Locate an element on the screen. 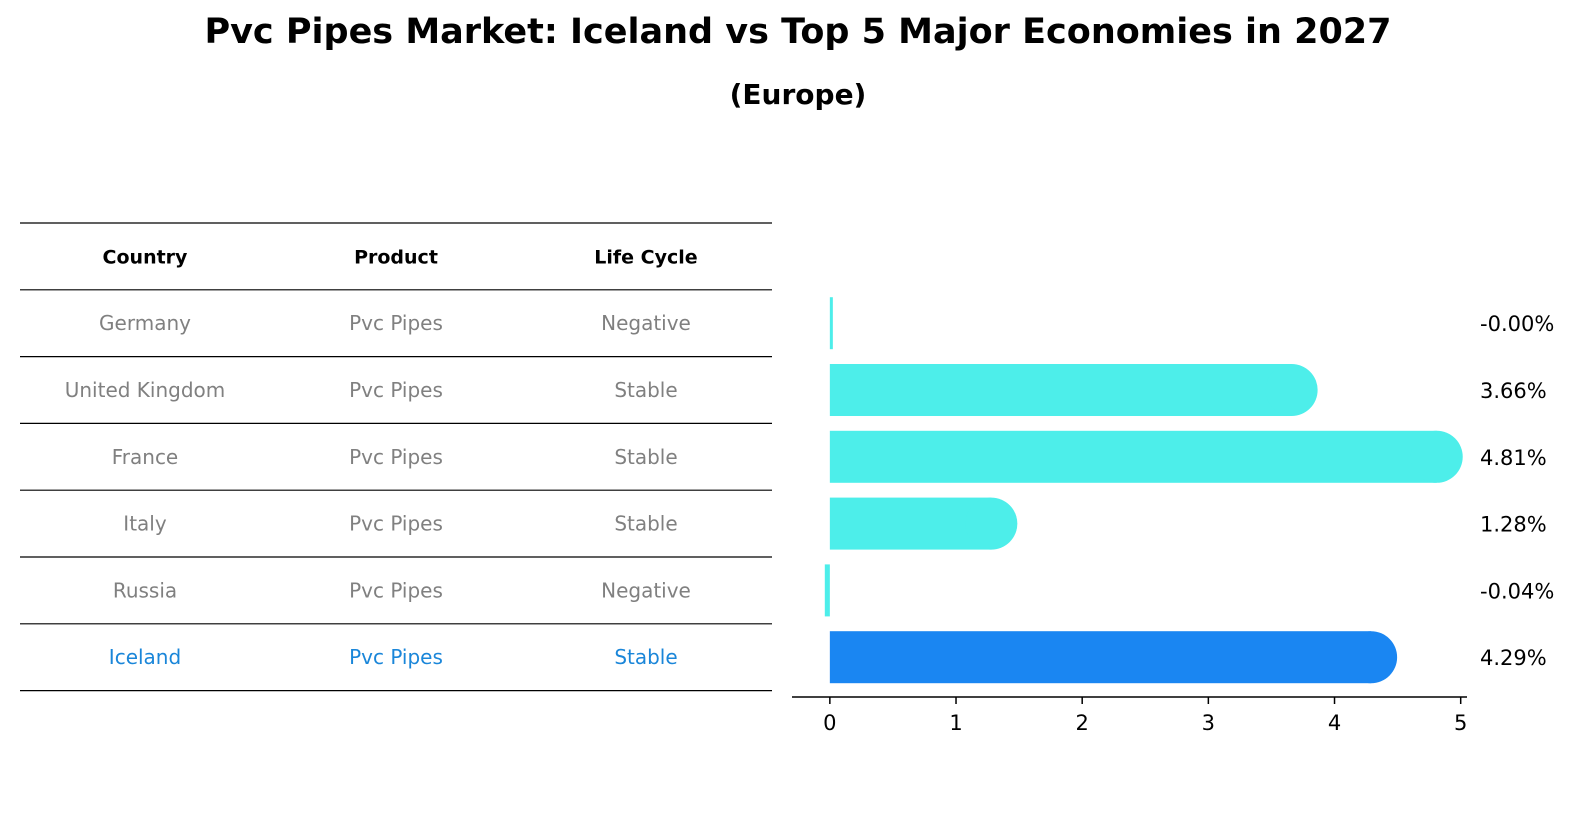 This screenshot has height=823, width=1596. table-cell: Germany is located at coordinates (145, 323).